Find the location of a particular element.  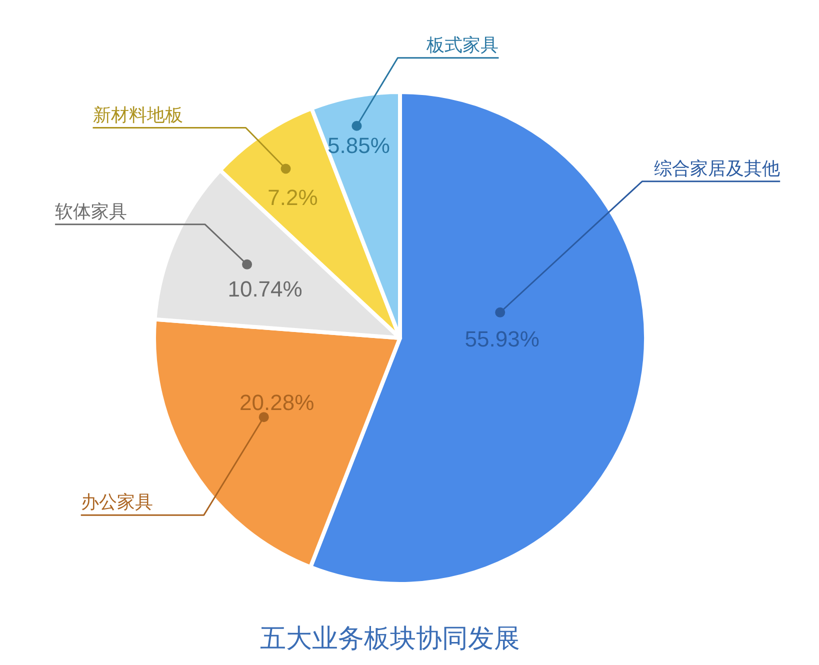

data-label: 55.93% is located at coordinates (502, 339).